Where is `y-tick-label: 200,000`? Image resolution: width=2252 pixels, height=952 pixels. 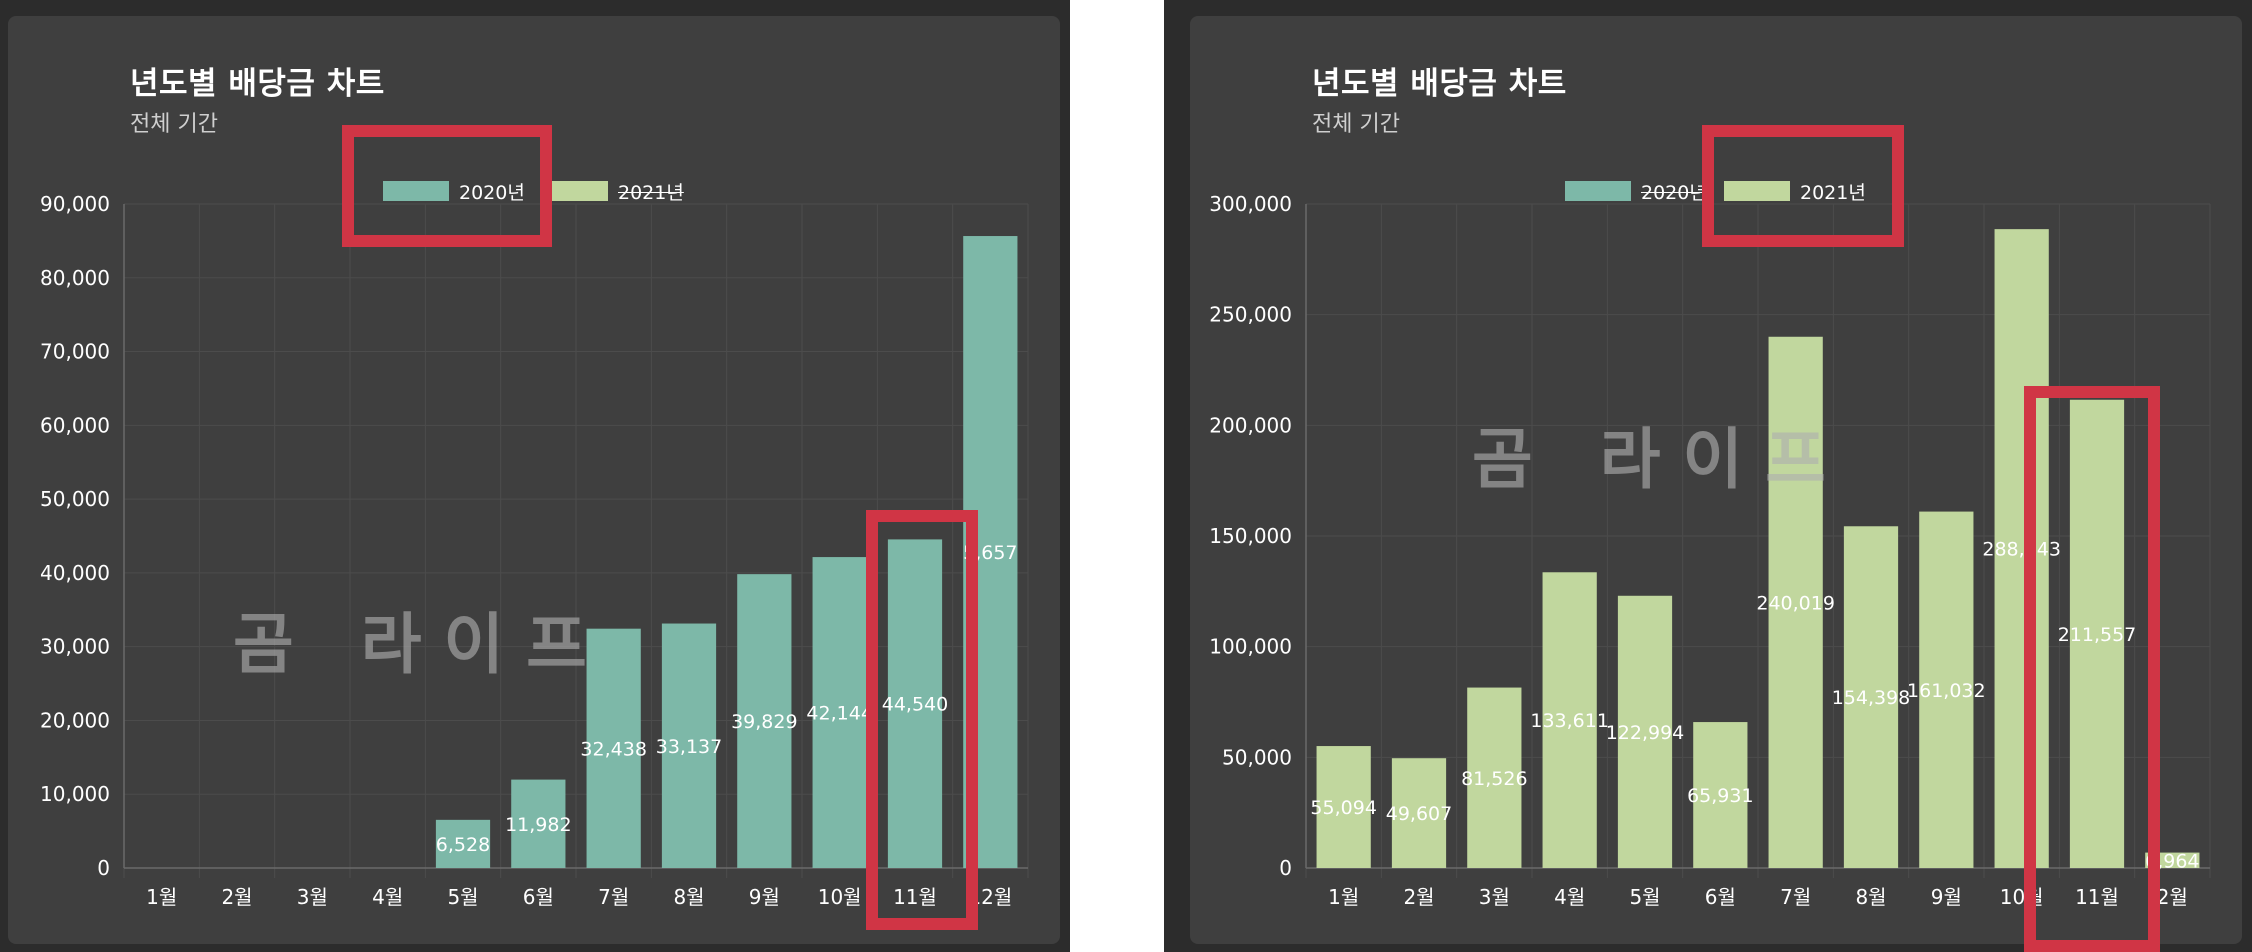
y-tick-label: 200,000 is located at coordinates (1250, 425).